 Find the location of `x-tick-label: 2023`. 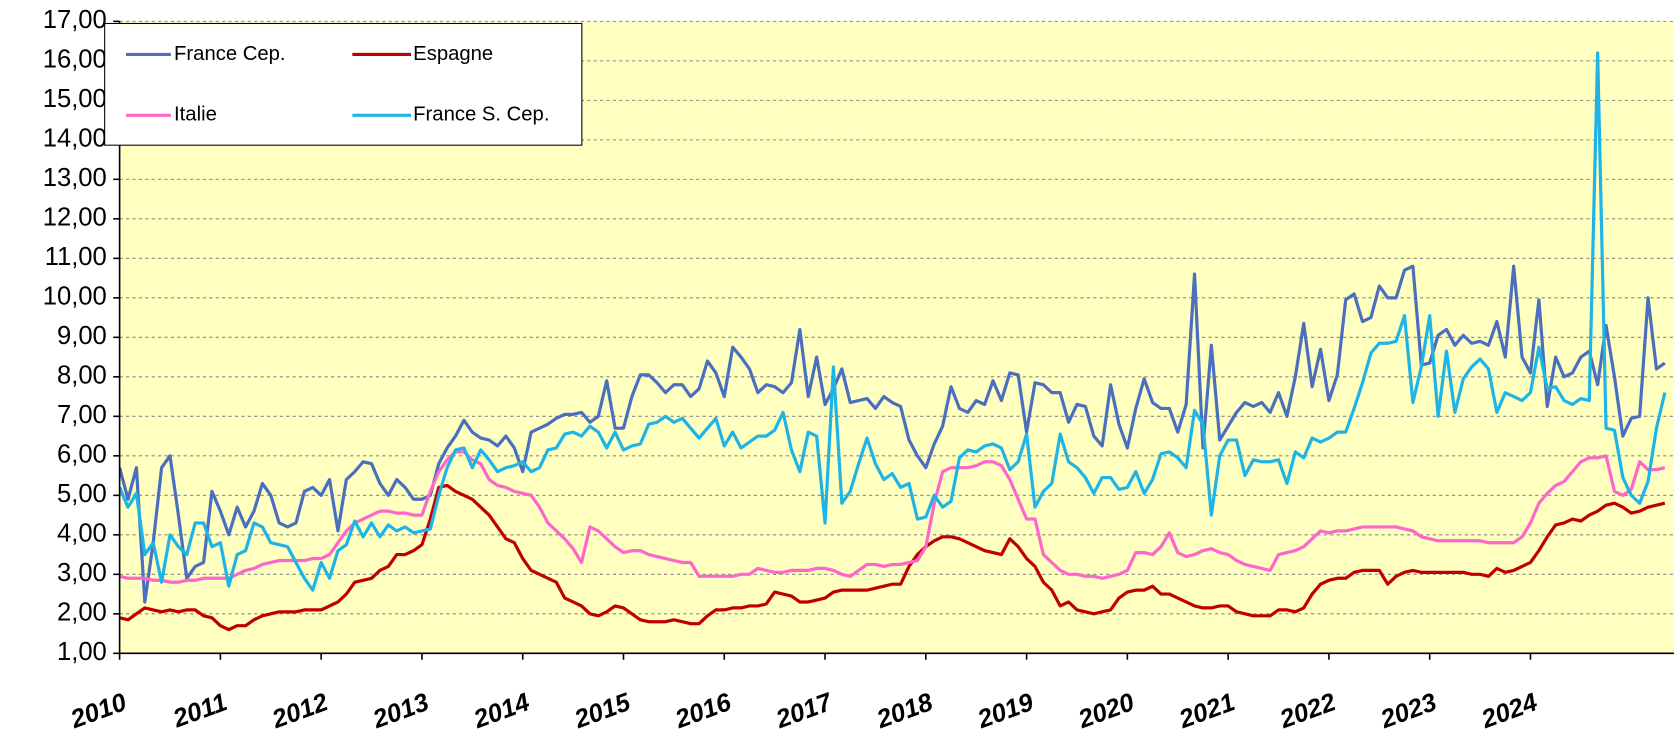

x-tick-label: 2023 is located at coordinates (1408, 711).